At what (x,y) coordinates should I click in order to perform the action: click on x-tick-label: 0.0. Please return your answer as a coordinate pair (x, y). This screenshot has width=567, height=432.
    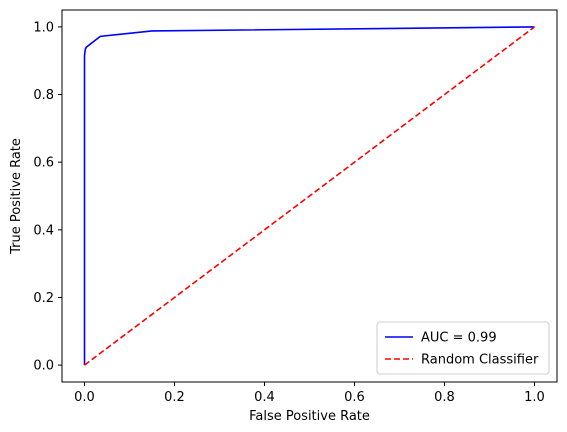
    Looking at the image, I should click on (84, 397).